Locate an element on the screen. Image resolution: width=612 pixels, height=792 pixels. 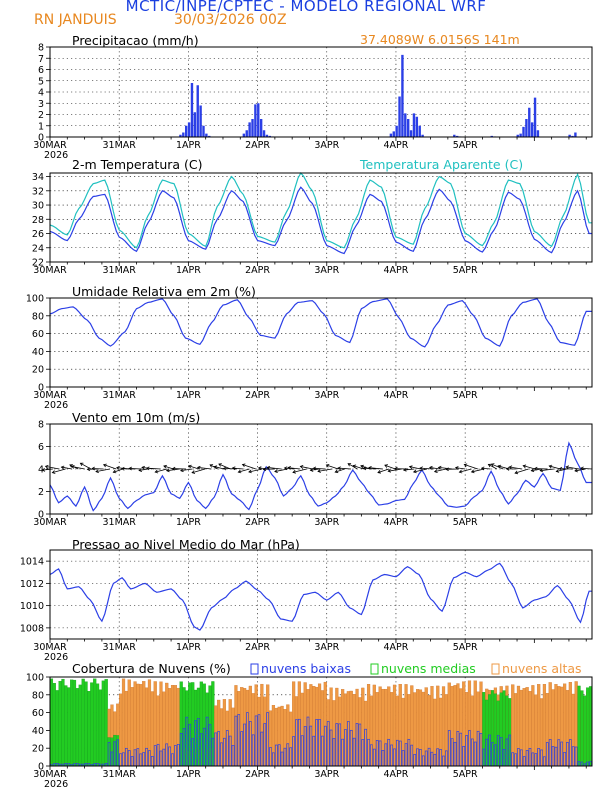
y-tick-label: 0 is located at coordinates (41, 767).